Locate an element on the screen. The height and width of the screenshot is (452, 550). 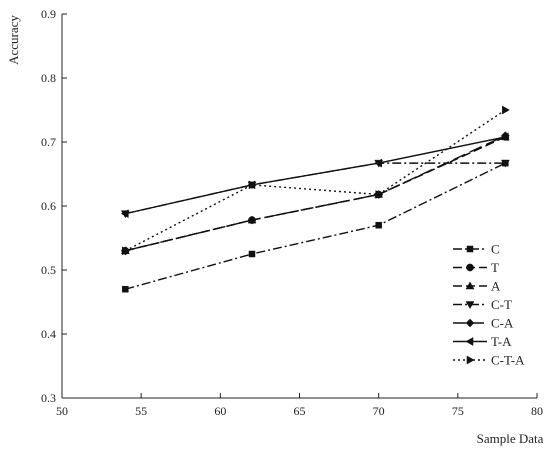
y-tick-label: 0.4 is located at coordinates (48, 334).